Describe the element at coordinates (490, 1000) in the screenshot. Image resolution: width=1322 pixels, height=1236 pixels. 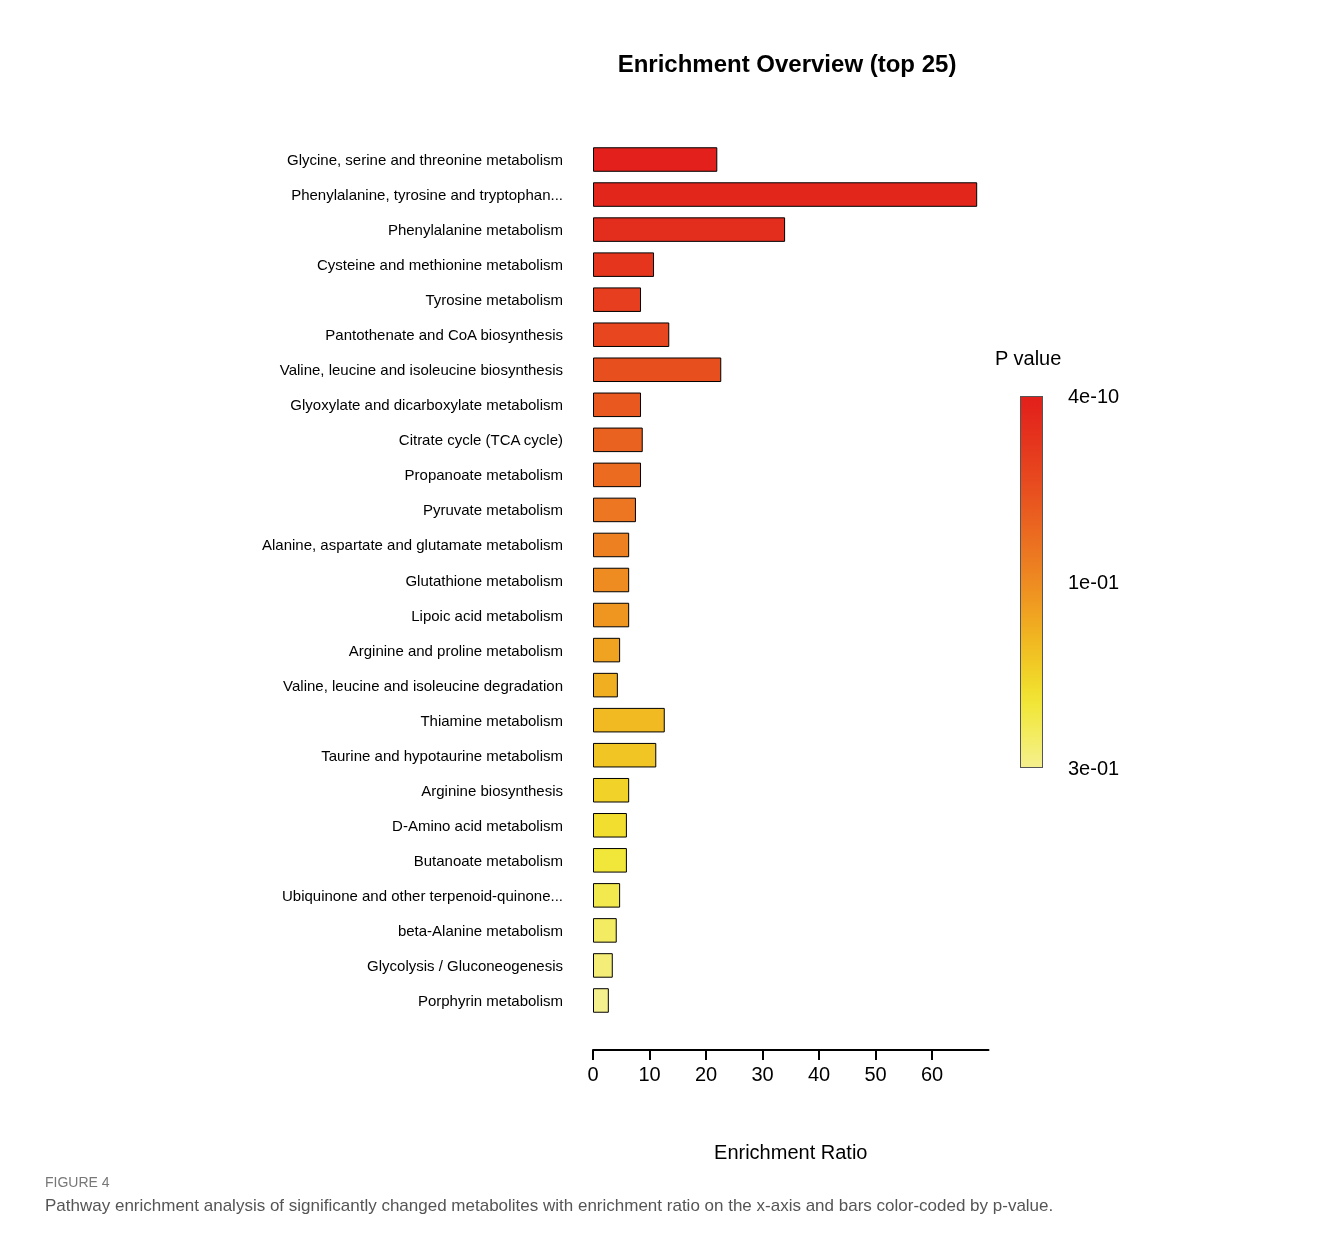
I see `y-tick-label: Porphyrin metabolism` at that location.